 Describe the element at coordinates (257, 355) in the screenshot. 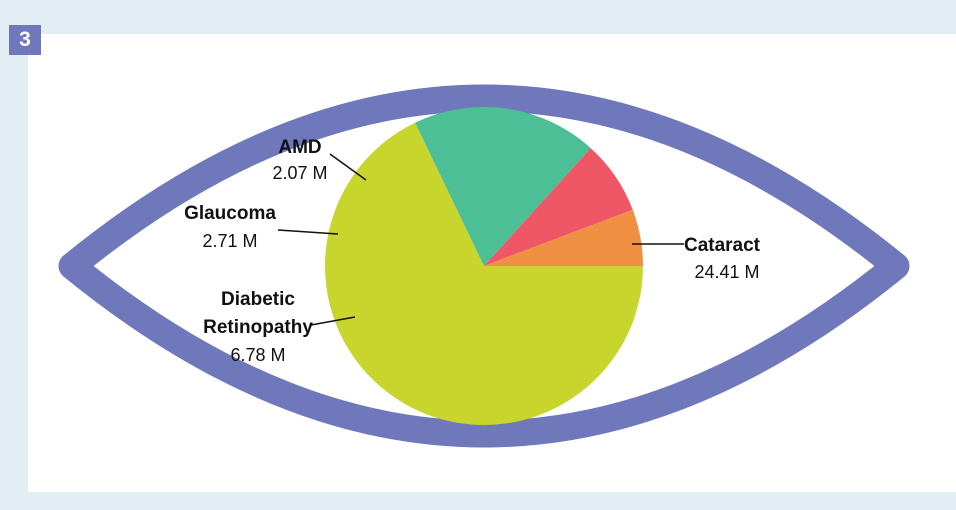

I see `slice-value-diabetic-retinopathy: 6.78 M` at that location.